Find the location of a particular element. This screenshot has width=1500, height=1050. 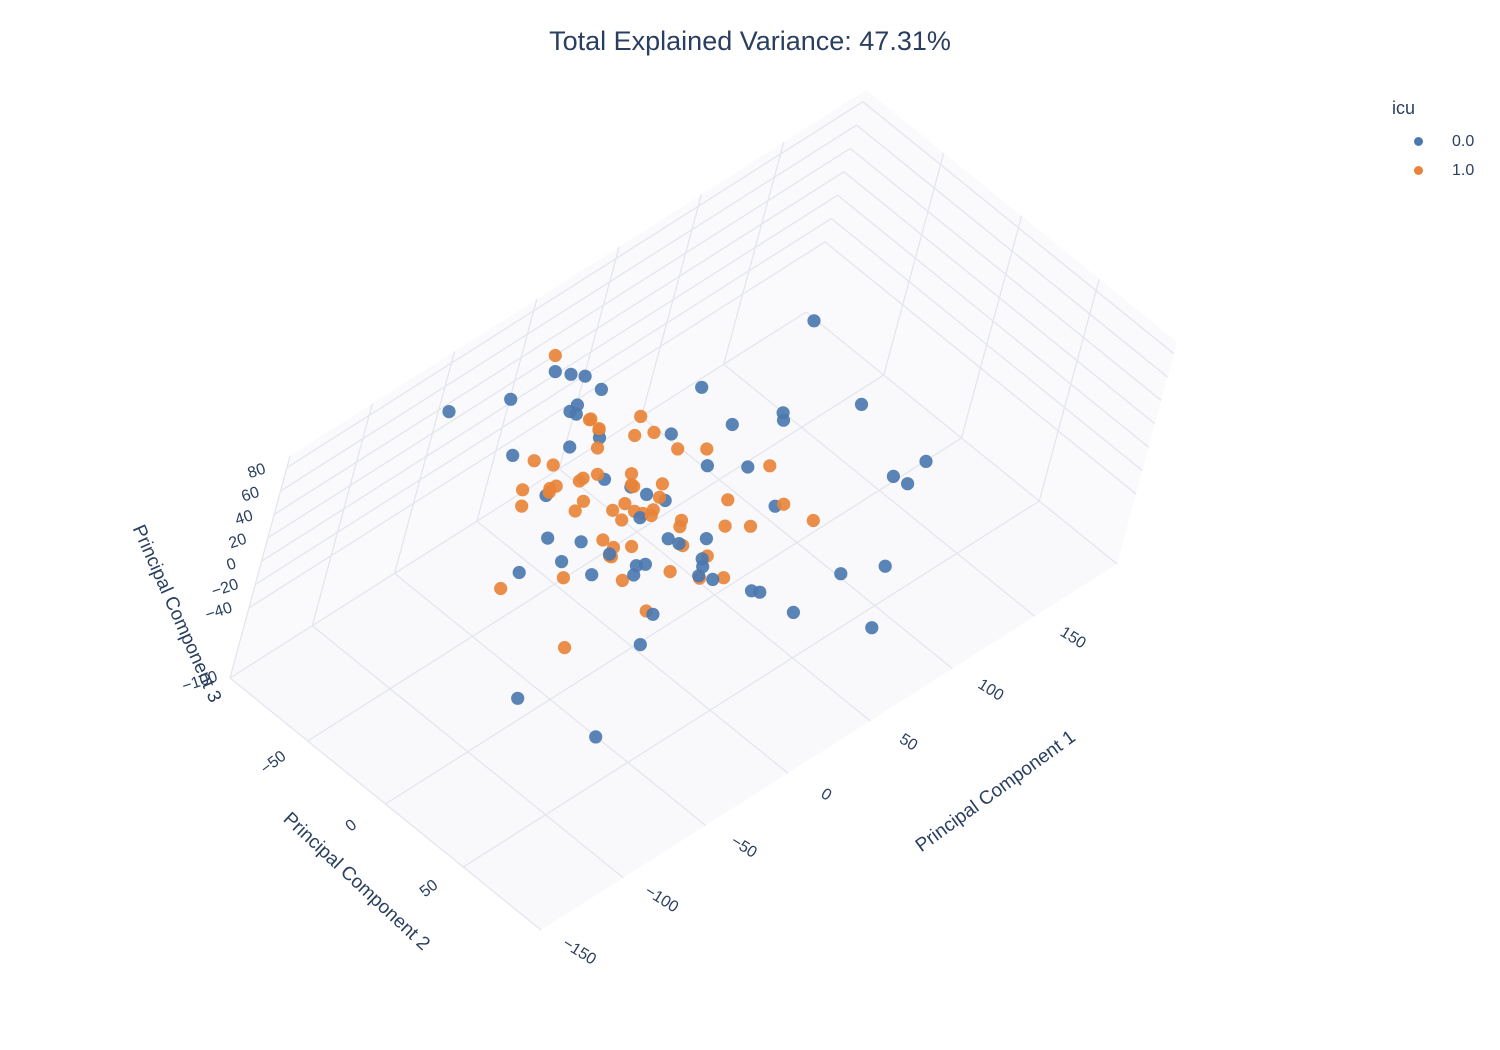

tick-label-x: −50 is located at coordinates (744, 847).